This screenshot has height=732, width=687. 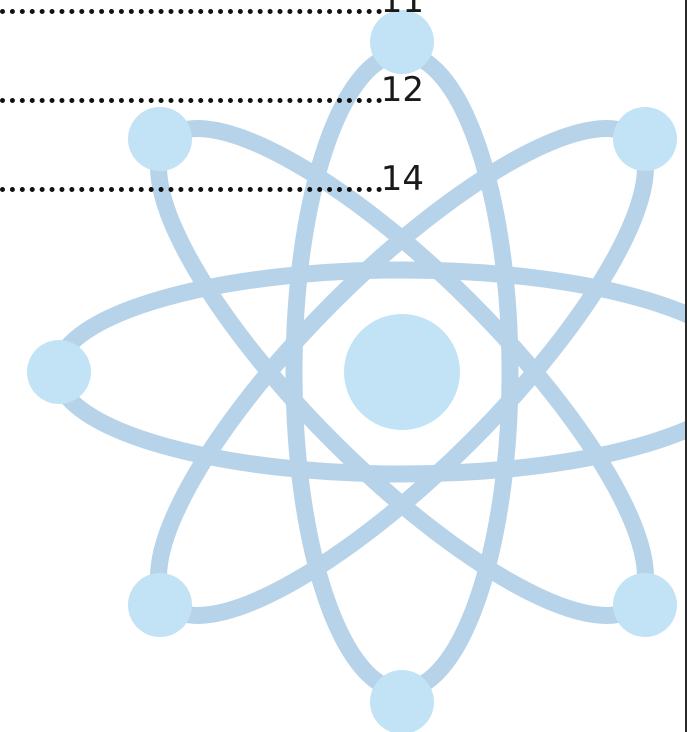 I want to click on toc-page-number: 14, so click(x=402, y=179).